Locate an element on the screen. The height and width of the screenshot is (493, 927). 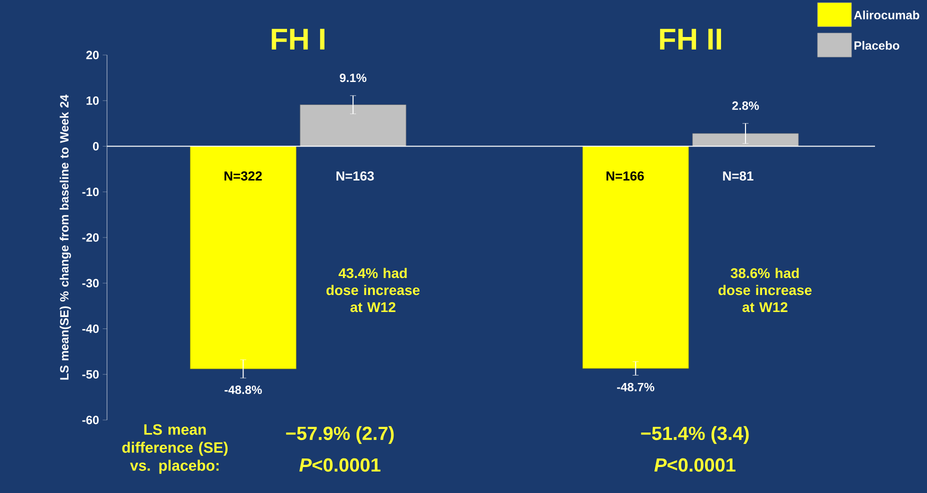
y-tick-label: -50 is located at coordinates (90, 374).